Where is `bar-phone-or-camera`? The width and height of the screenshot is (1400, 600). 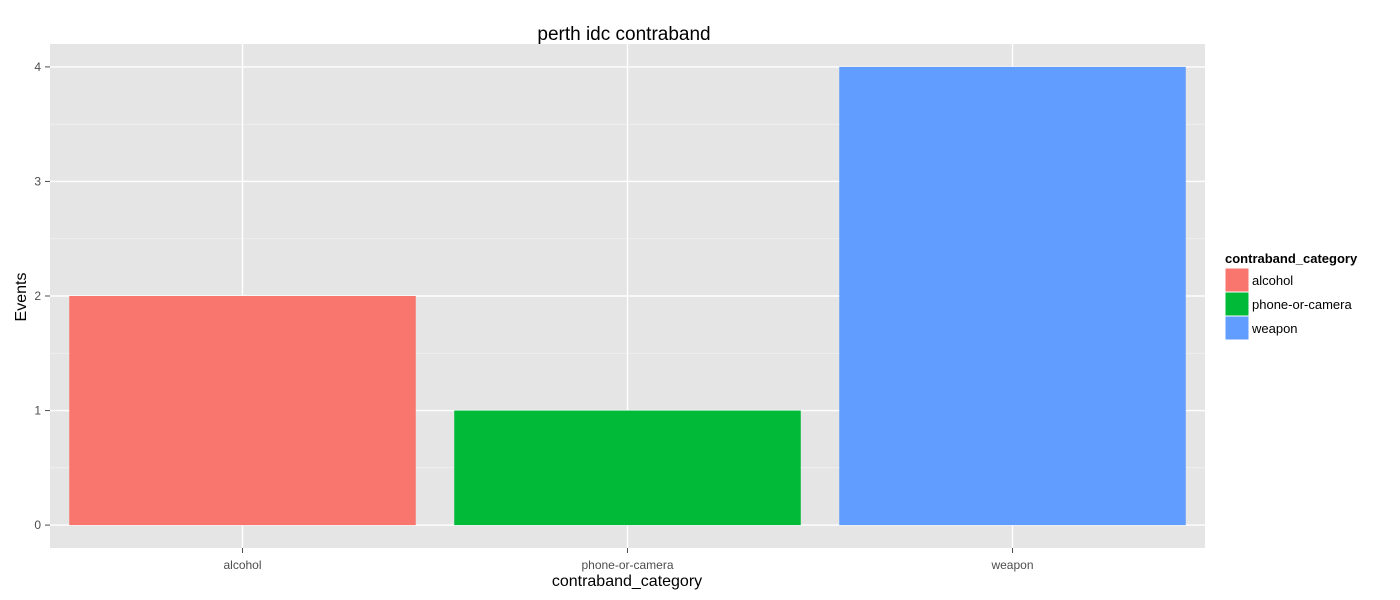
bar-phone-or-camera is located at coordinates (627, 468).